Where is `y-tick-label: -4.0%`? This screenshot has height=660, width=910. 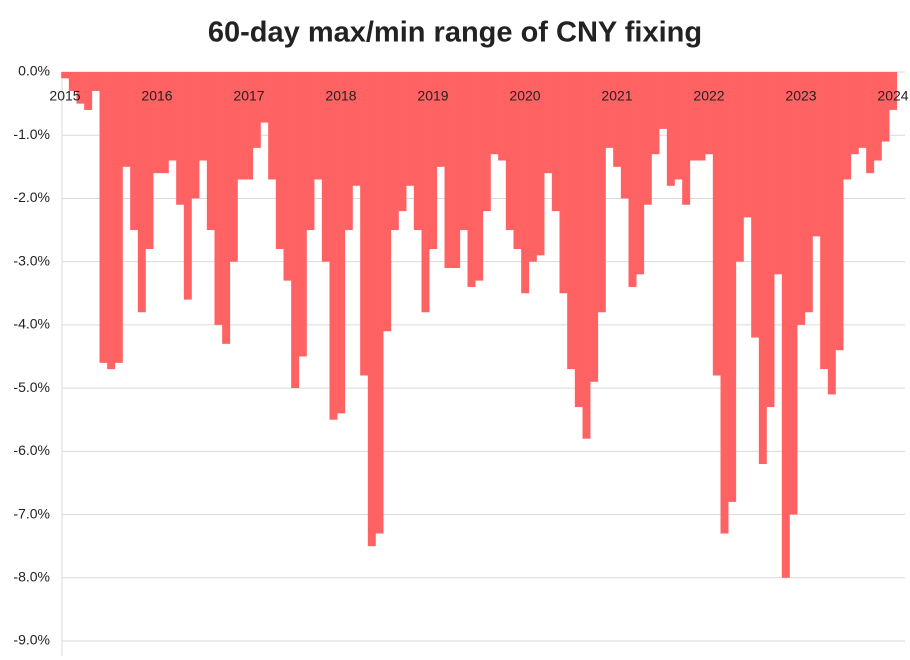 y-tick-label: -4.0% is located at coordinates (31, 324).